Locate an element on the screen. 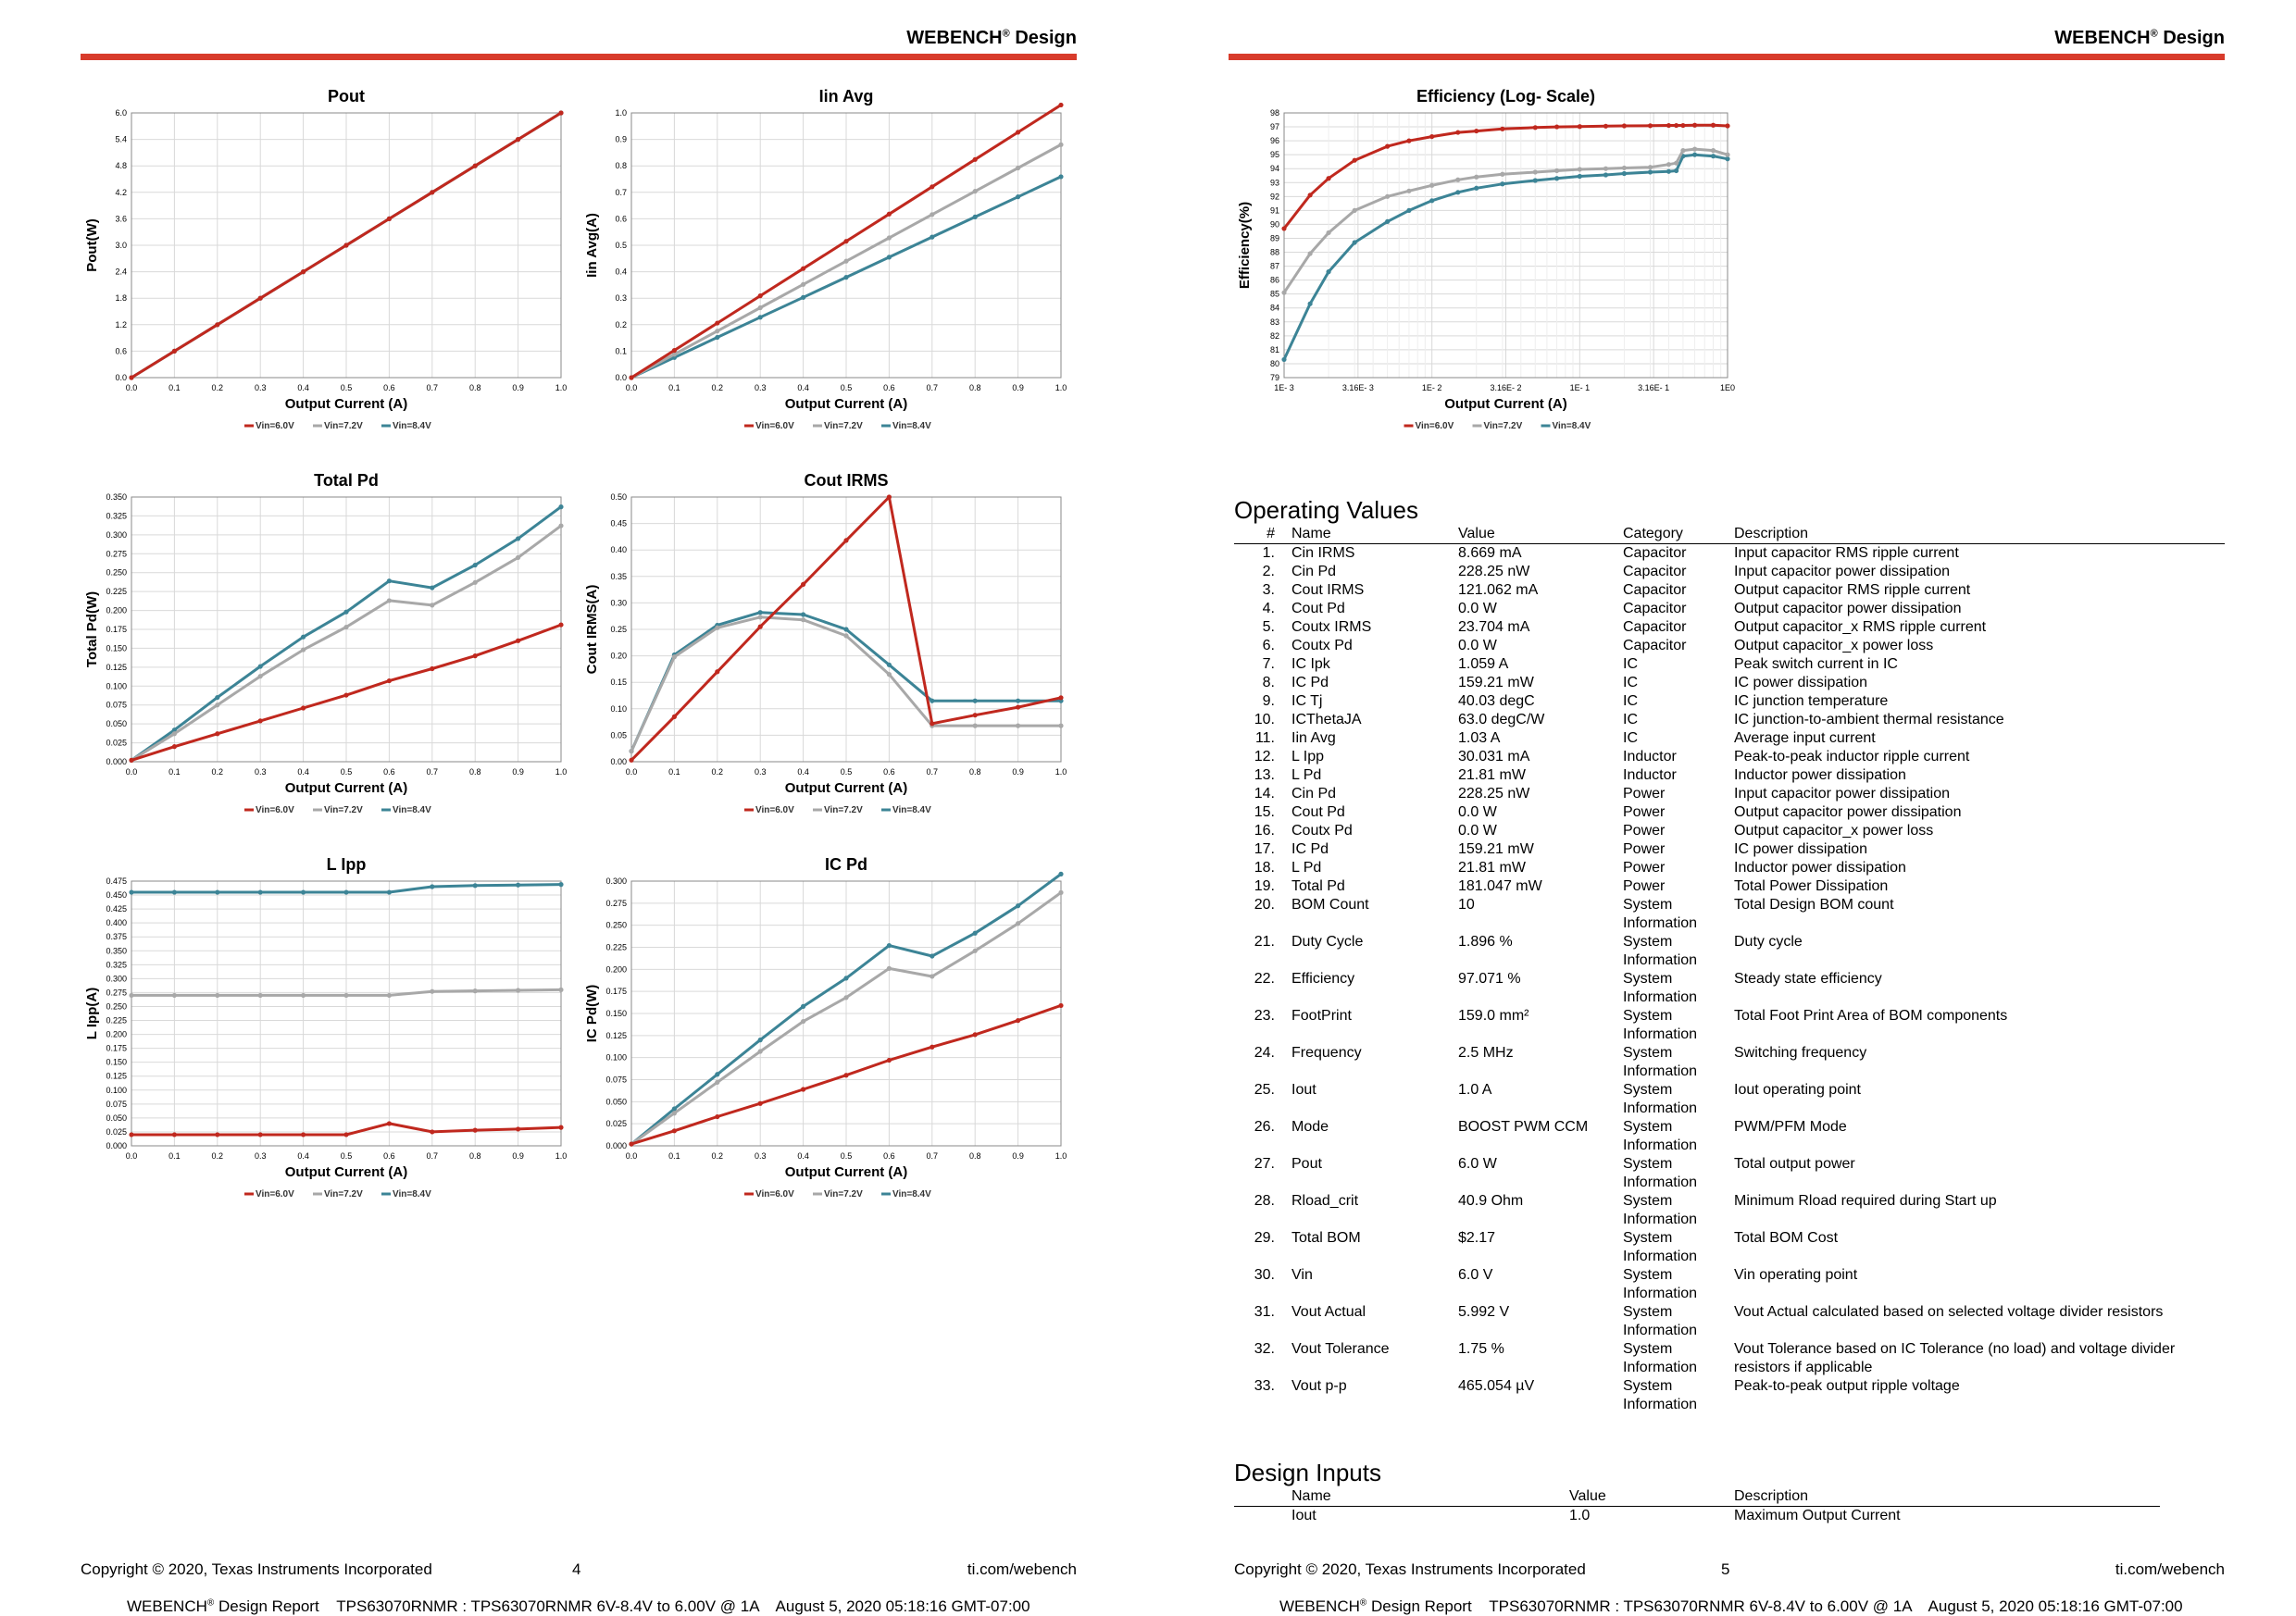  row-number: 11. is located at coordinates (1263, 738).